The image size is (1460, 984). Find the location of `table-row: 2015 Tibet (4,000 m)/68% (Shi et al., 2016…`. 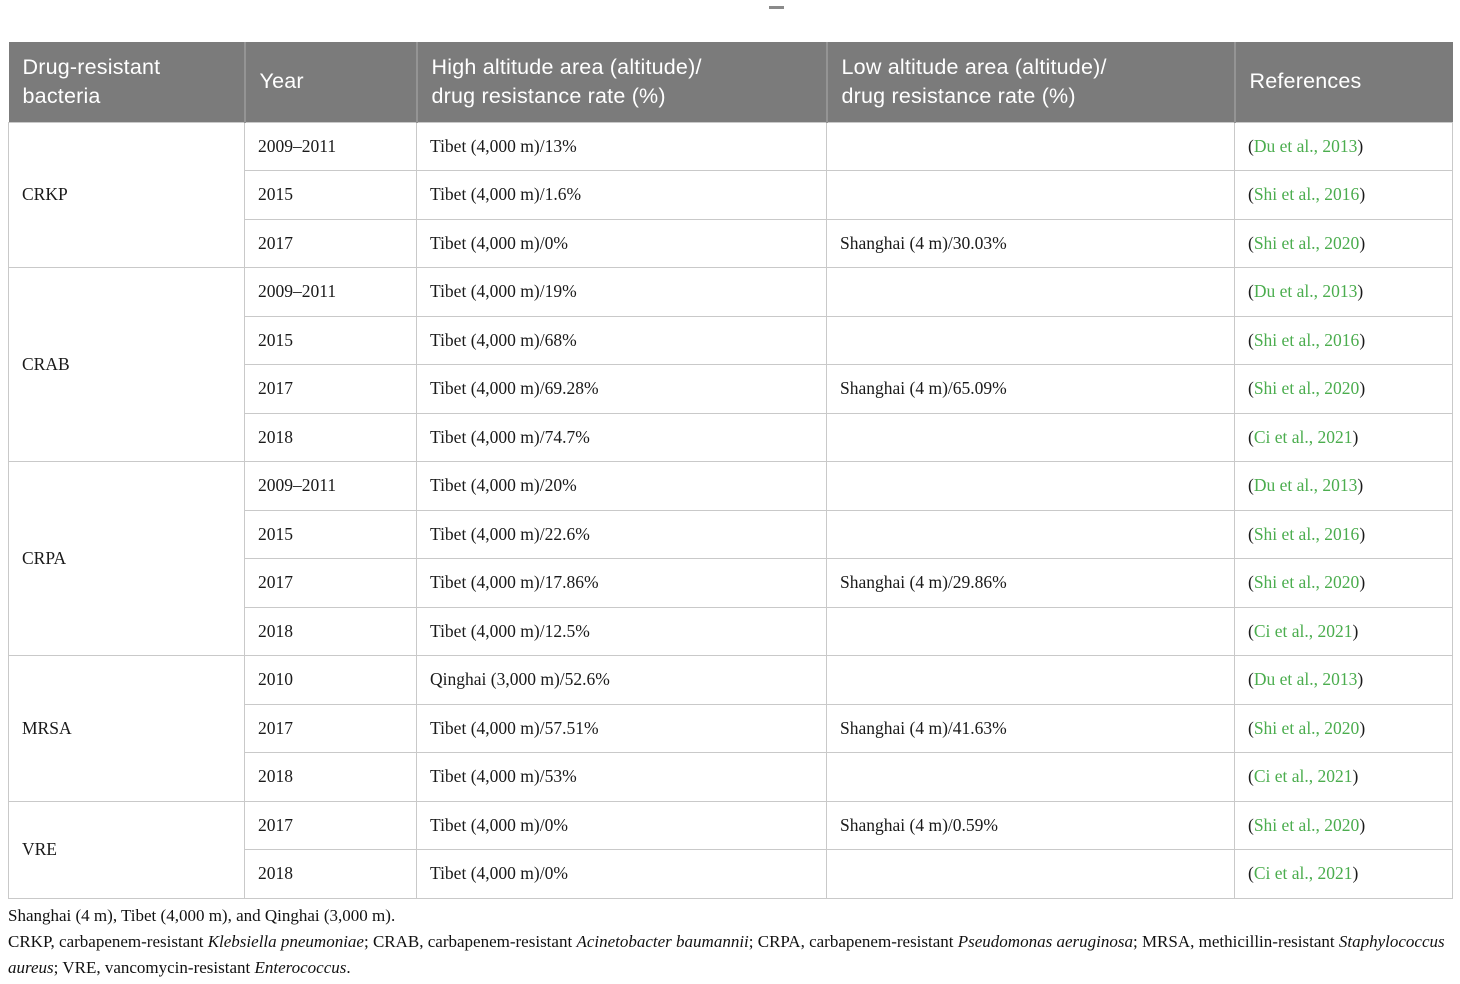

table-row: 2015 Tibet (4,000 m)/68% (Shi et al., 2016… is located at coordinates (731, 340).